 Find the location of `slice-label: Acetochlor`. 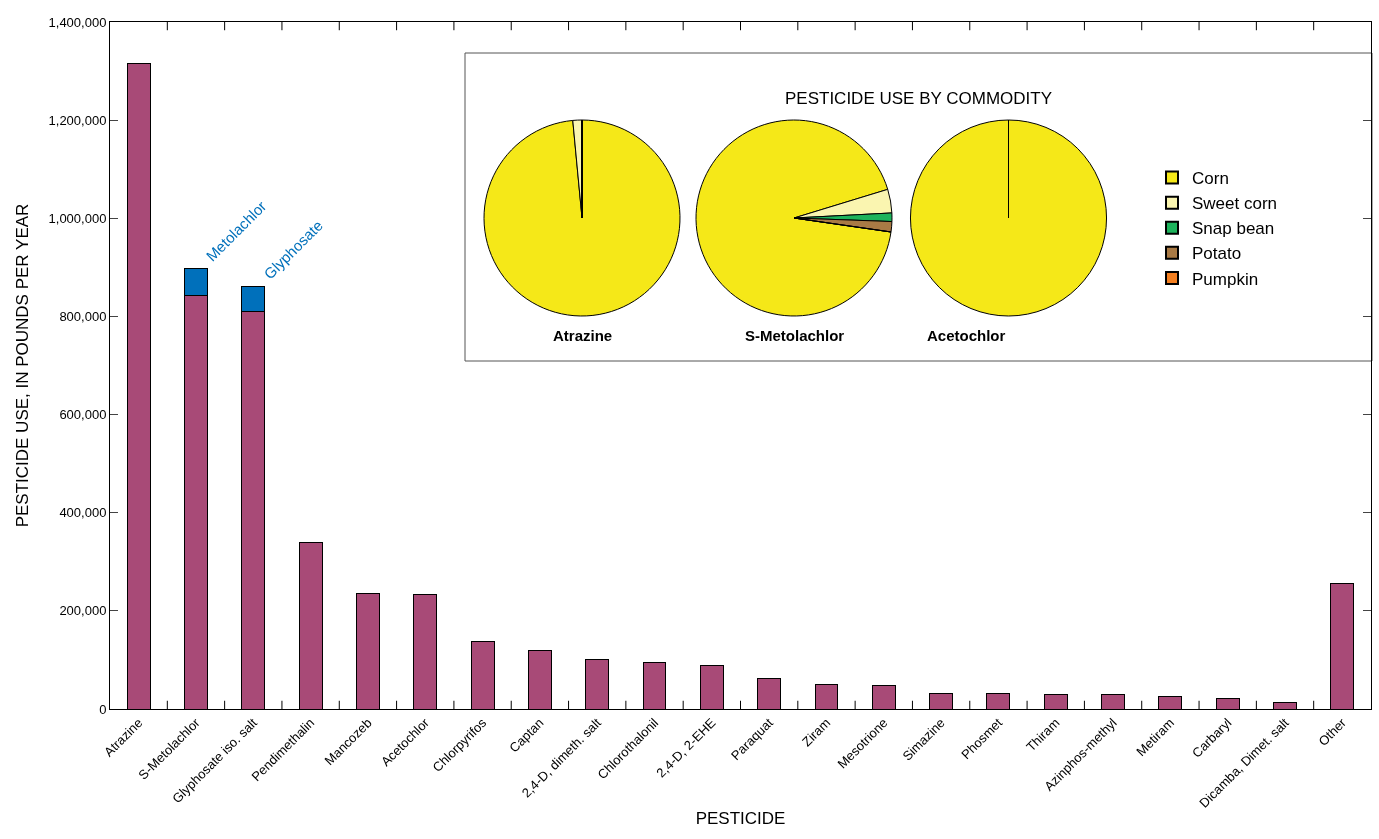

slice-label: Acetochlor is located at coordinates (966, 335).